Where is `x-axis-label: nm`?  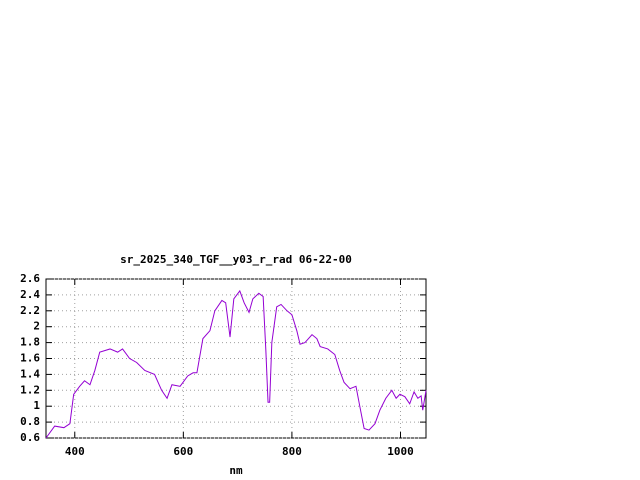
x-axis-label: nm is located at coordinates (236, 470).